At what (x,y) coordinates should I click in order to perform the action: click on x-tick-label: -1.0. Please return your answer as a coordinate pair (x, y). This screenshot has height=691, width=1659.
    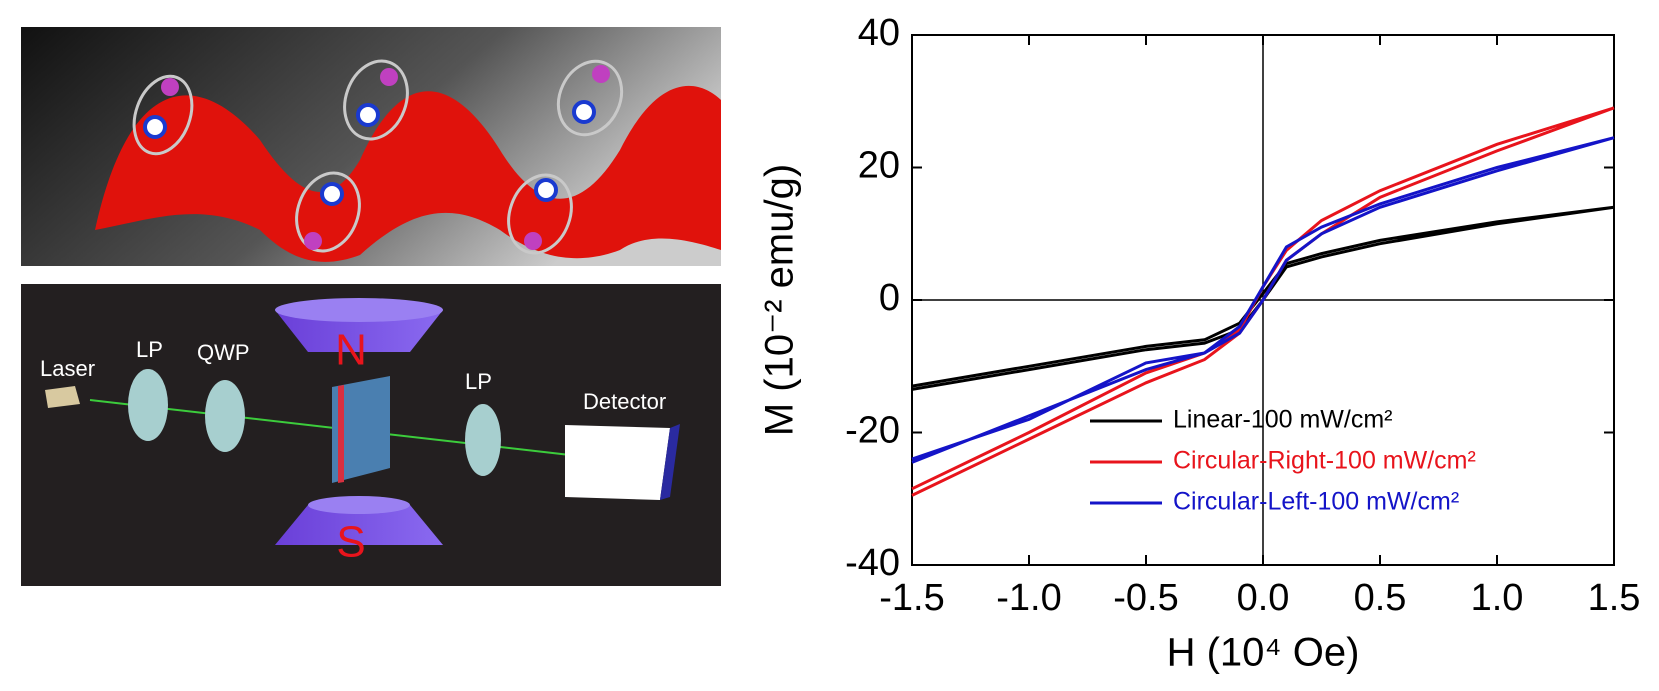
    Looking at the image, I should click on (1028, 598).